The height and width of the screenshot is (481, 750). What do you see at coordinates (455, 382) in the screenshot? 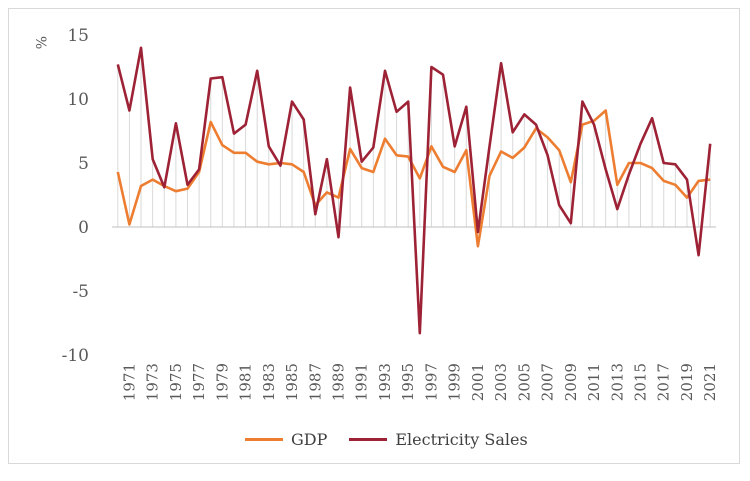
I see `x-tick-label: 1999` at bounding box center [455, 382].